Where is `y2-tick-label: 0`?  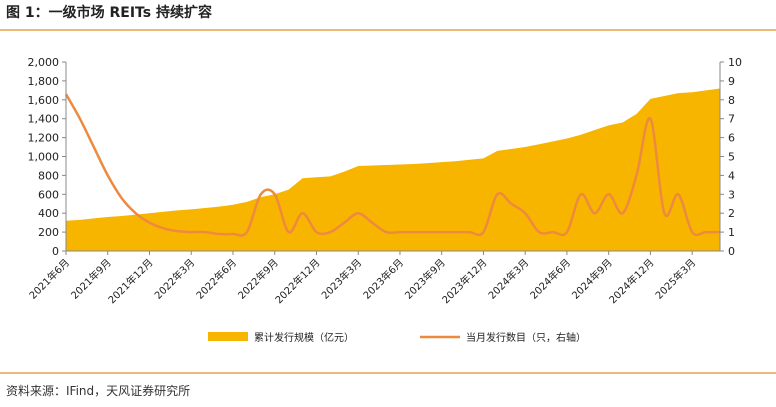 y2-tick-label: 0 is located at coordinates (731, 251).